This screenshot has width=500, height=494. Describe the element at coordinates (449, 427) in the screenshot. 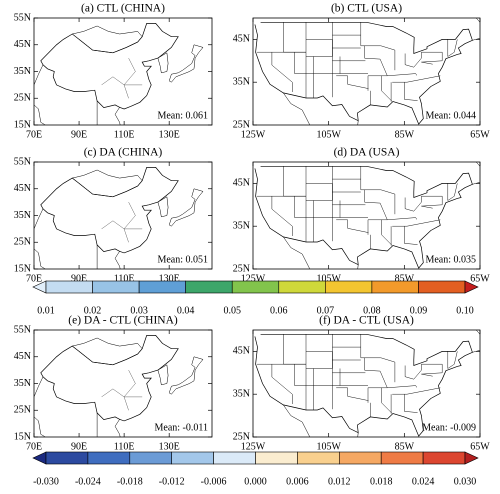

I see `mean-label: Mean: -0.009` at that location.